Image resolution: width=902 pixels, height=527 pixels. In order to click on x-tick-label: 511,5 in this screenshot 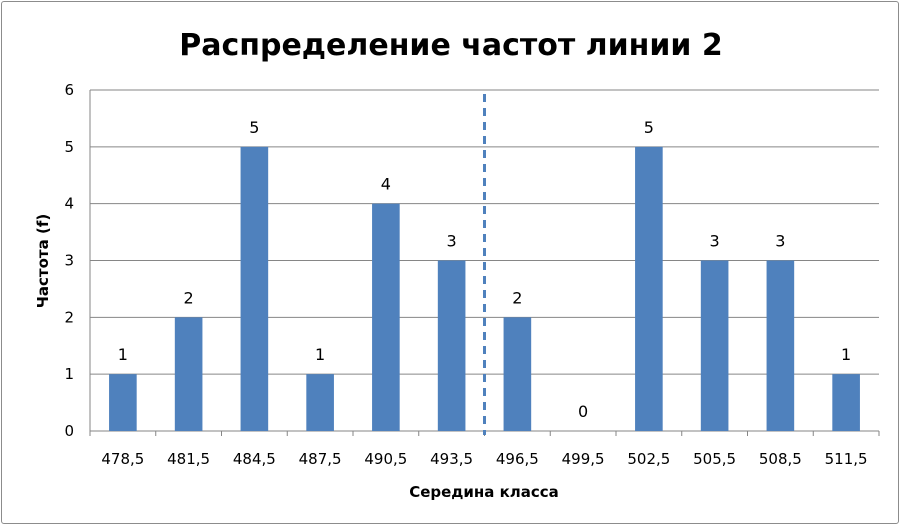, I will do `click(846, 459)`.